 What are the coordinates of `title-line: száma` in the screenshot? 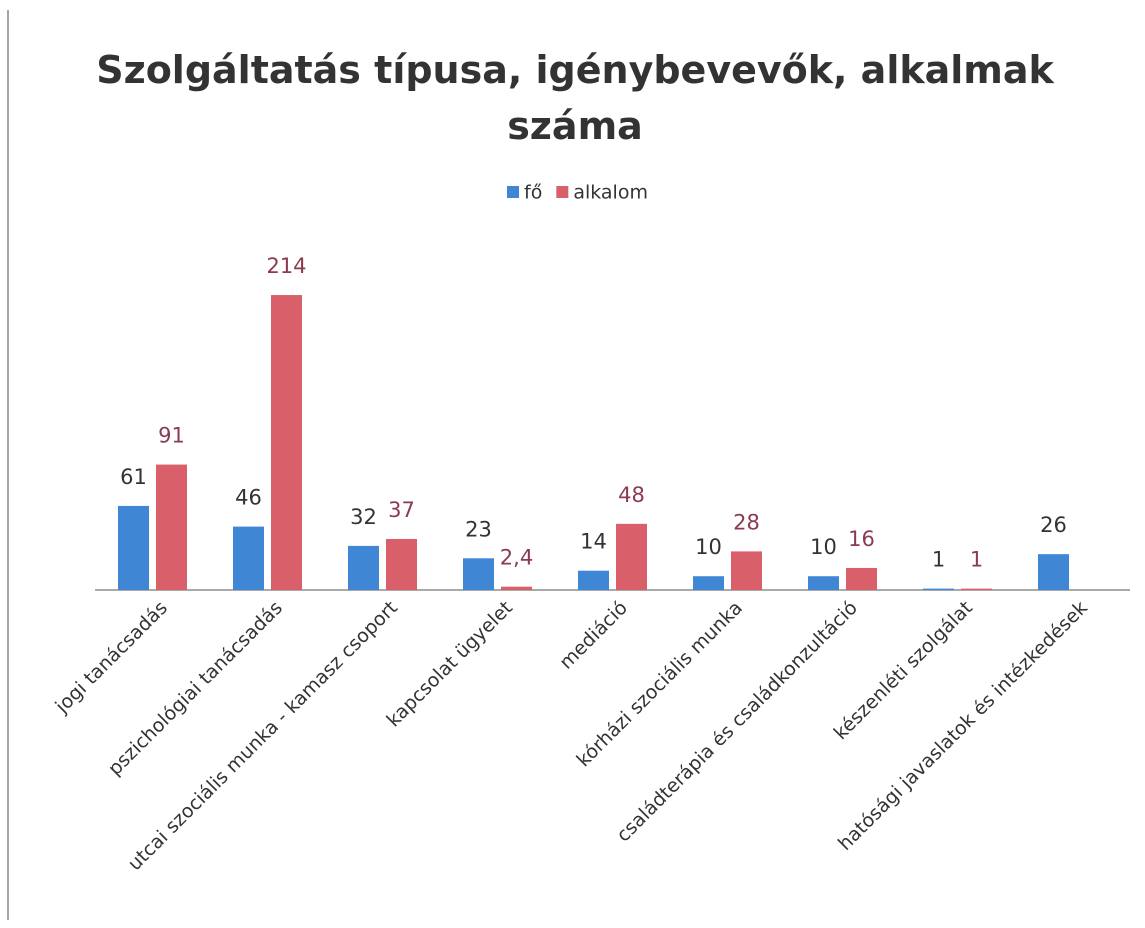 It's located at (575, 126).